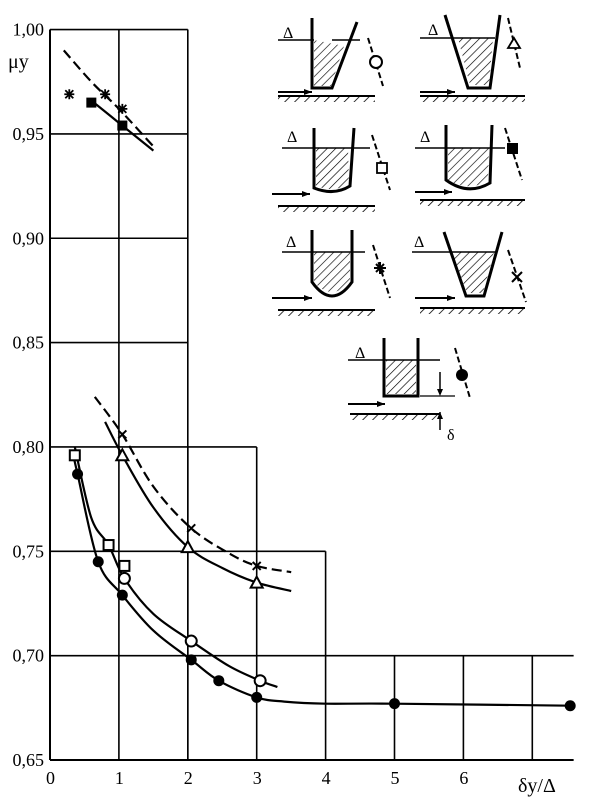 Image resolution: width=610 pixels, height=811 pixels. Describe the element at coordinates (119, 778) in the screenshot. I see `x-tick-label: 1` at that location.